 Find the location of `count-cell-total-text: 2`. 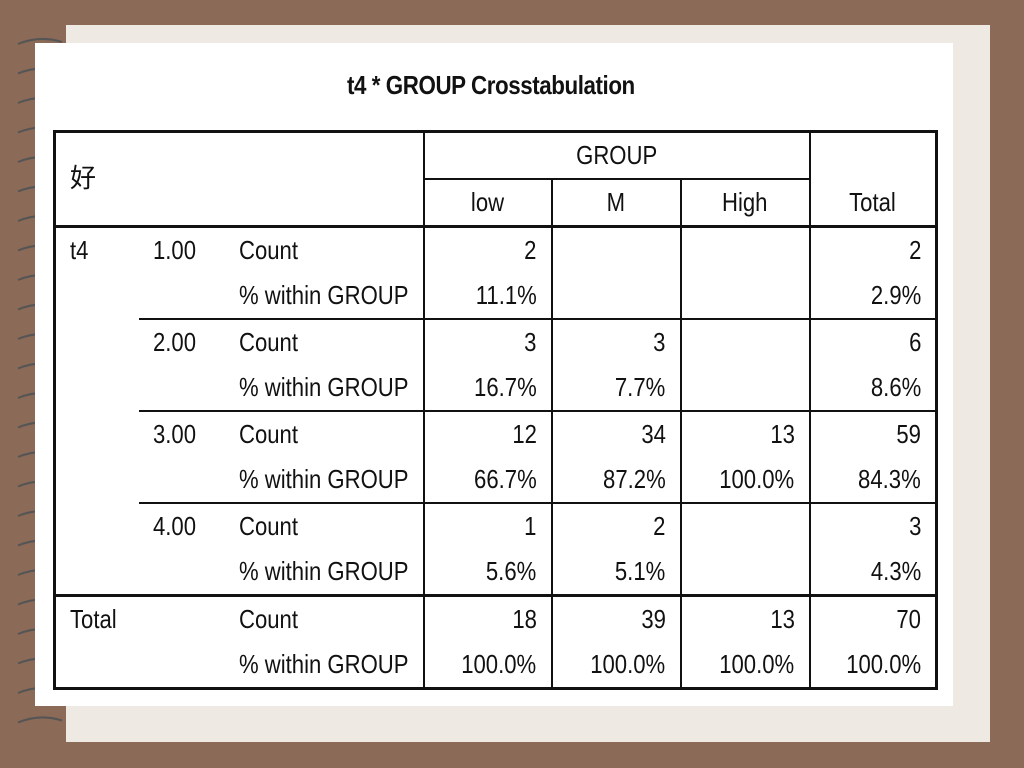

count-cell-total-text: 2 is located at coordinates (915, 250).